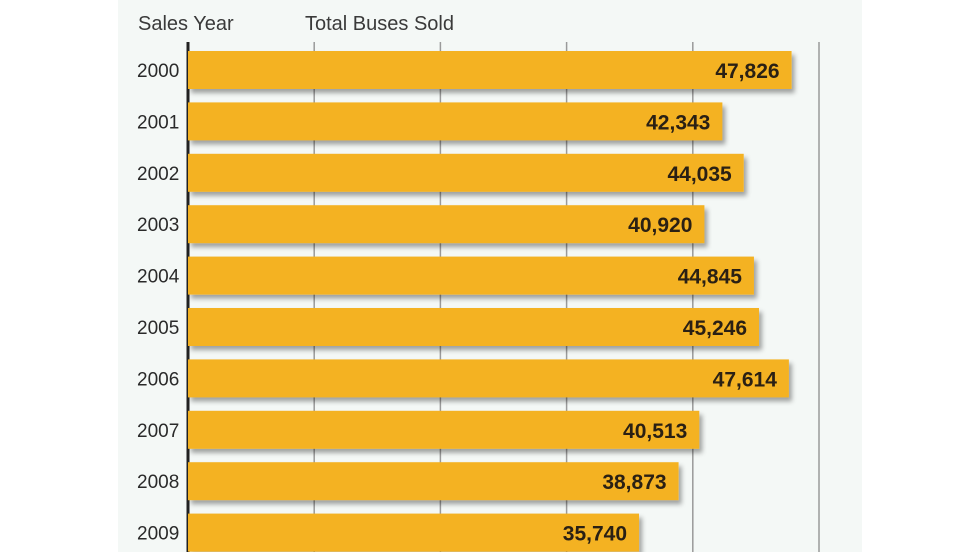 This screenshot has width=980, height=552. What do you see at coordinates (455, 121) in the screenshot?
I see `bar-2001` at bounding box center [455, 121].